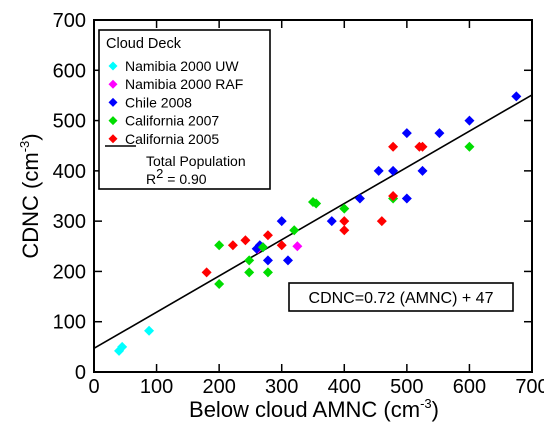 Image resolution: width=544 pixels, height=422 pixels. What do you see at coordinates (529, 387) in the screenshot?
I see `x-tick-label: 700` at bounding box center [529, 387].